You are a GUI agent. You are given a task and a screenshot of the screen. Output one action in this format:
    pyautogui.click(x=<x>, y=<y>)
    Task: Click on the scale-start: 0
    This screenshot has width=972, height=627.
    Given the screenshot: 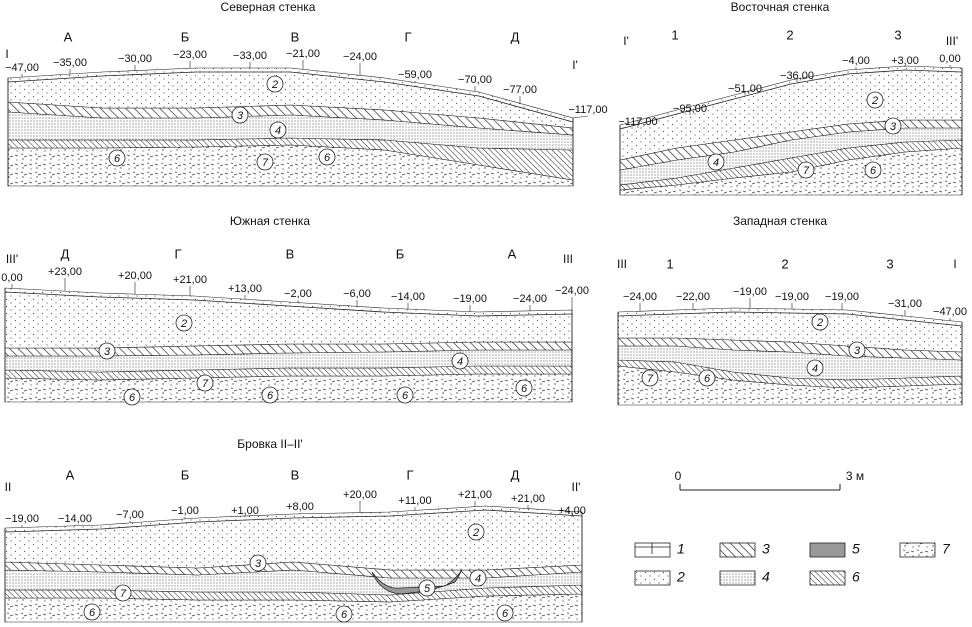 What is the action you would take?
    pyautogui.click(x=678, y=476)
    